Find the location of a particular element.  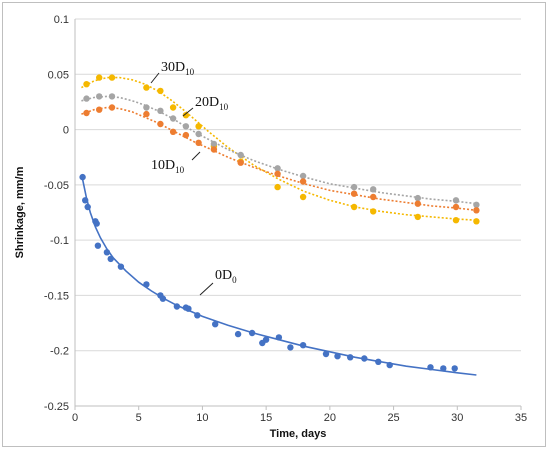

y-tick-label: -0.2 is located at coordinates (59, 352).